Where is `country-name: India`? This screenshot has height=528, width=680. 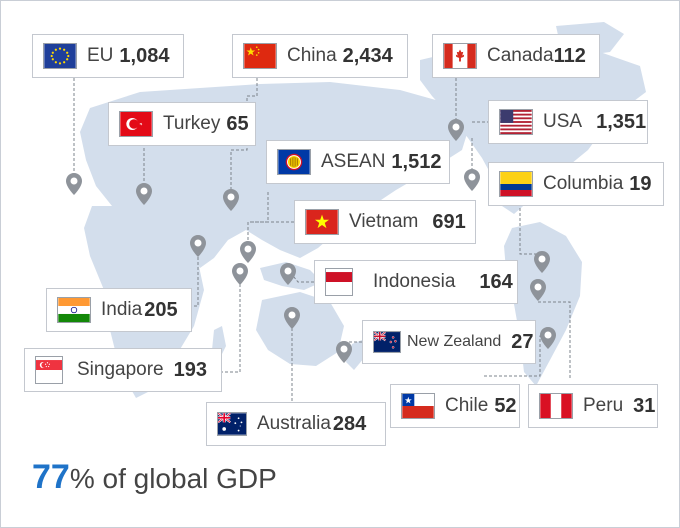 country-name: India is located at coordinates (122, 309).